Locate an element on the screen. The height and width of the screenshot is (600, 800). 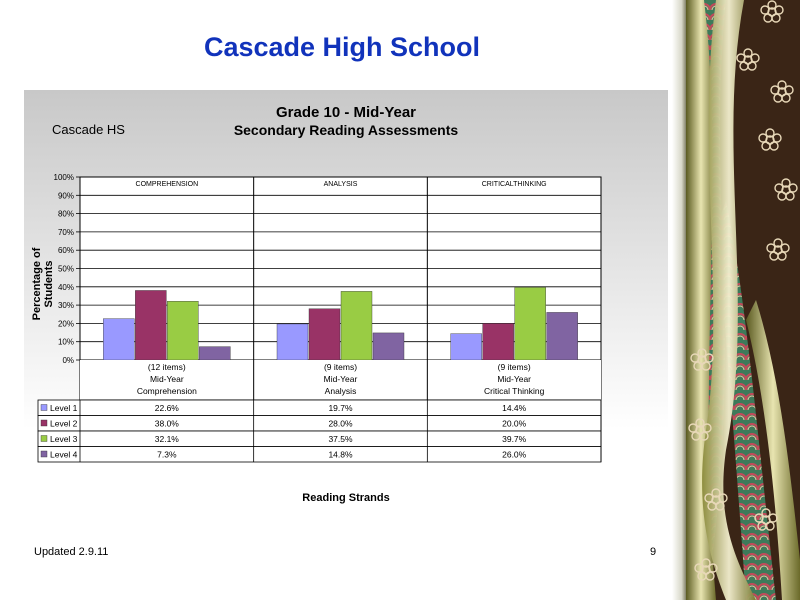
chart-title: Grade 10 - Mid-Year is located at coordinates (346, 112).